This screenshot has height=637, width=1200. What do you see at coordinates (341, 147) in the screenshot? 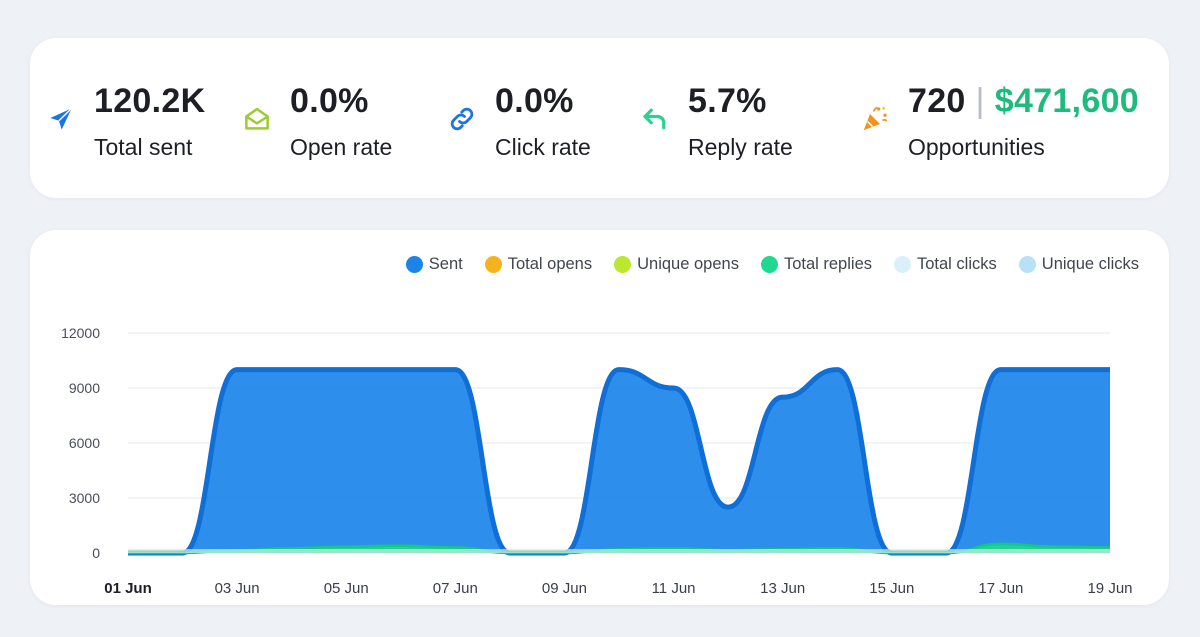
I see `open-rate-label: Open rate` at bounding box center [341, 147].